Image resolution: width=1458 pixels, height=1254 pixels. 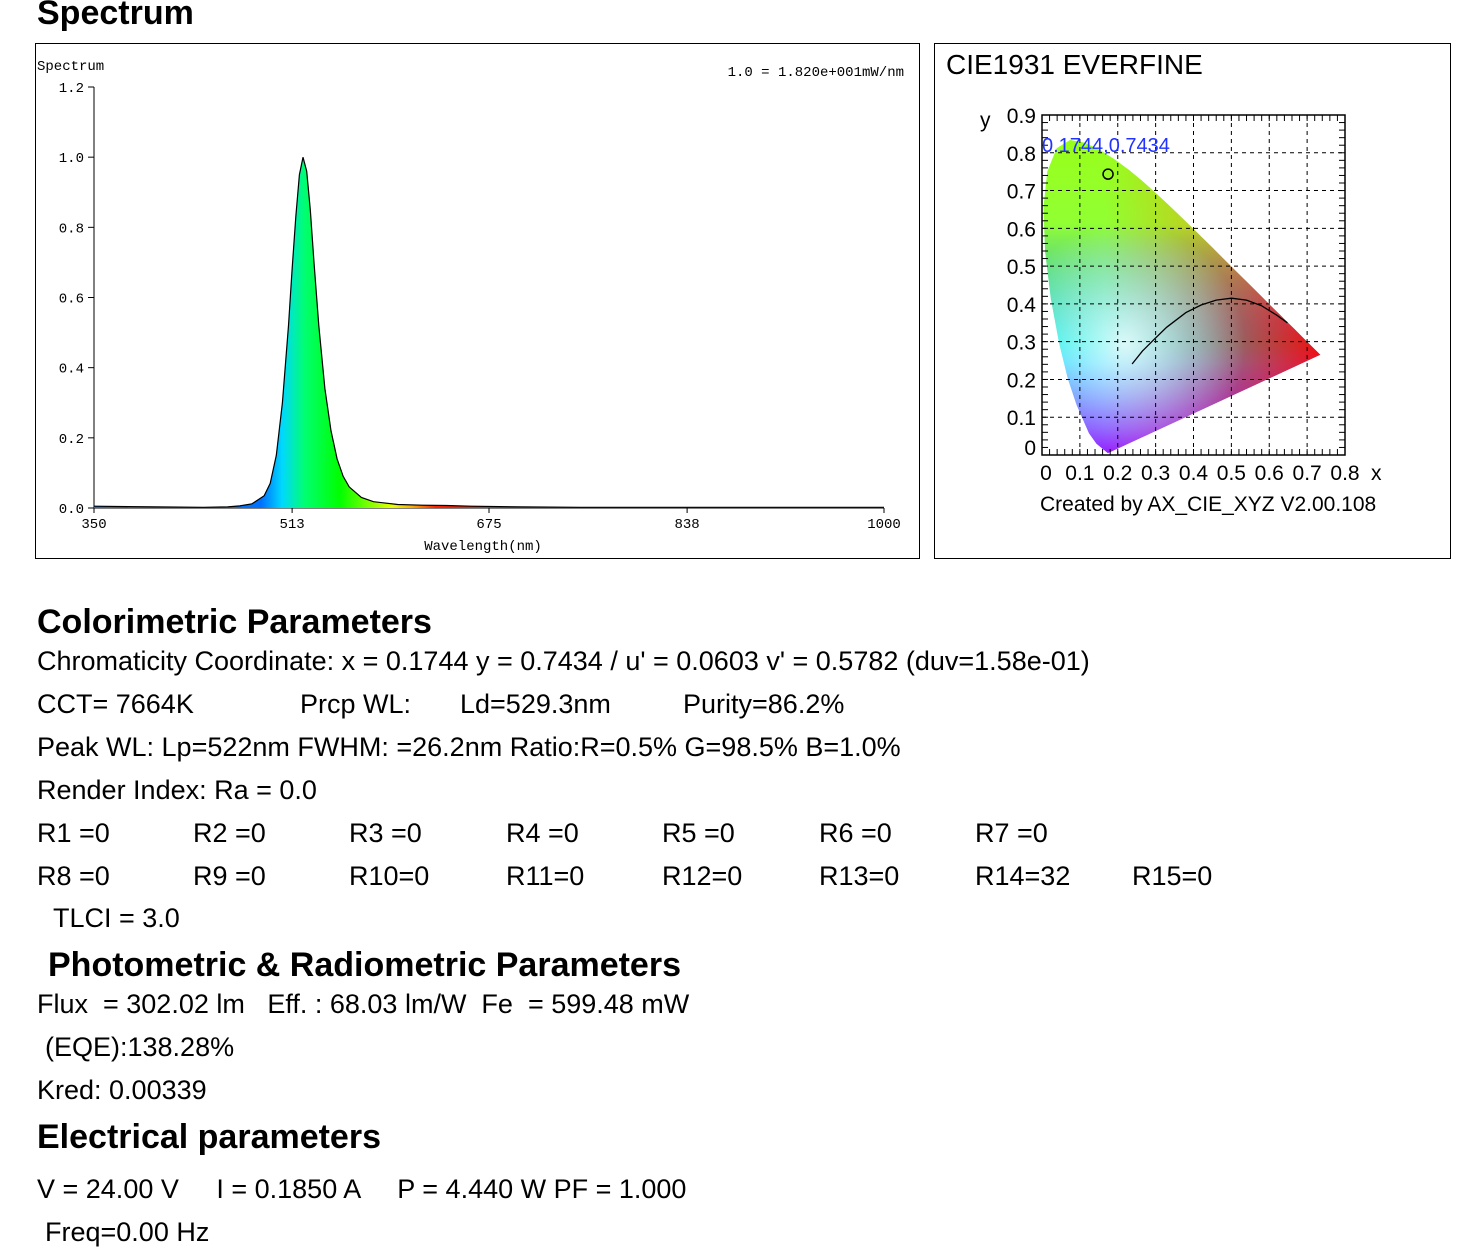 I want to click on r3-value: R3 =0, so click(x=385, y=833).